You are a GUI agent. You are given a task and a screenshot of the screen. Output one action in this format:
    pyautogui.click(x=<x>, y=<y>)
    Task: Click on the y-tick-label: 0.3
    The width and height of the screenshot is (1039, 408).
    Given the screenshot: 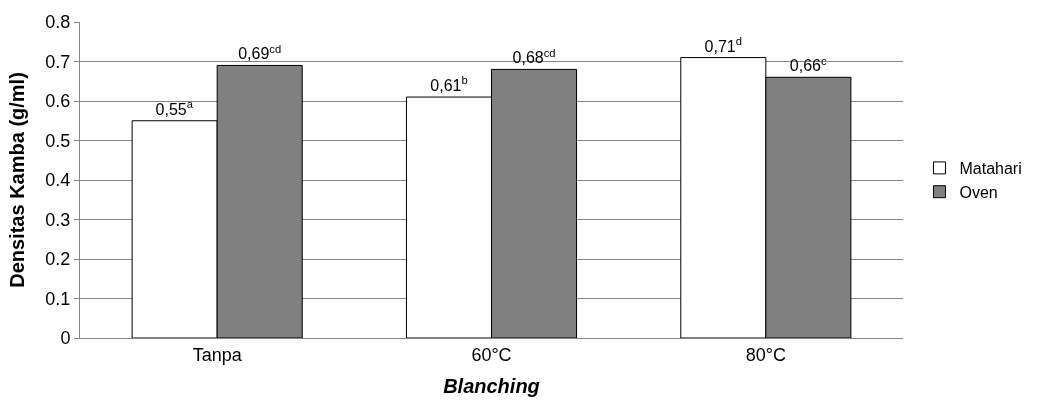 What is the action you would take?
    pyautogui.click(x=58, y=219)
    